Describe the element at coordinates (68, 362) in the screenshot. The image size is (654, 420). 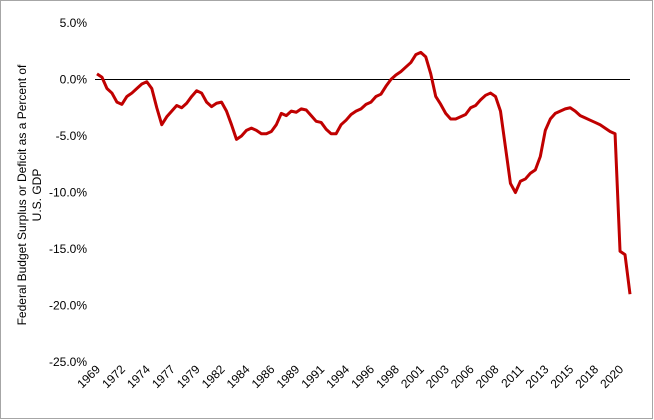
I see `y-tick-label: -25.0%` at that location.